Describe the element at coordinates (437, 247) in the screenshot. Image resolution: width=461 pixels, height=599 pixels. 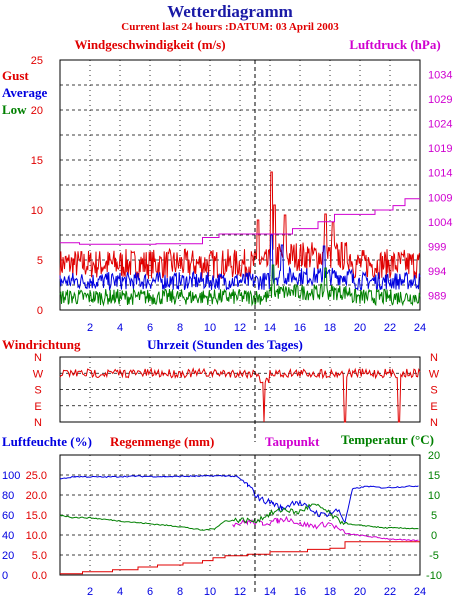
I see `y-tick-label-pressure: 999` at that location.